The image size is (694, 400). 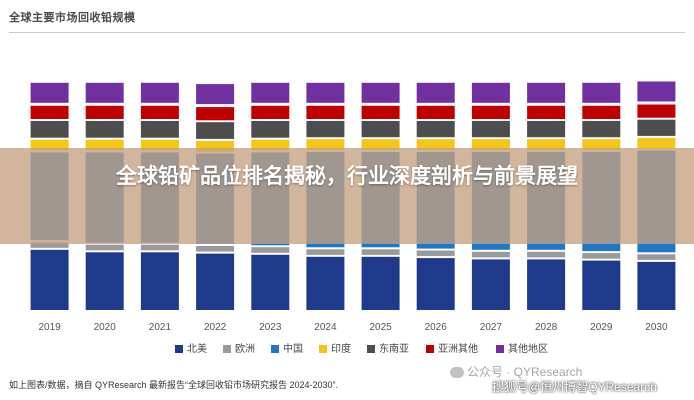 I want to click on bar-segment-2025-东南亚, so click(x=380, y=129).